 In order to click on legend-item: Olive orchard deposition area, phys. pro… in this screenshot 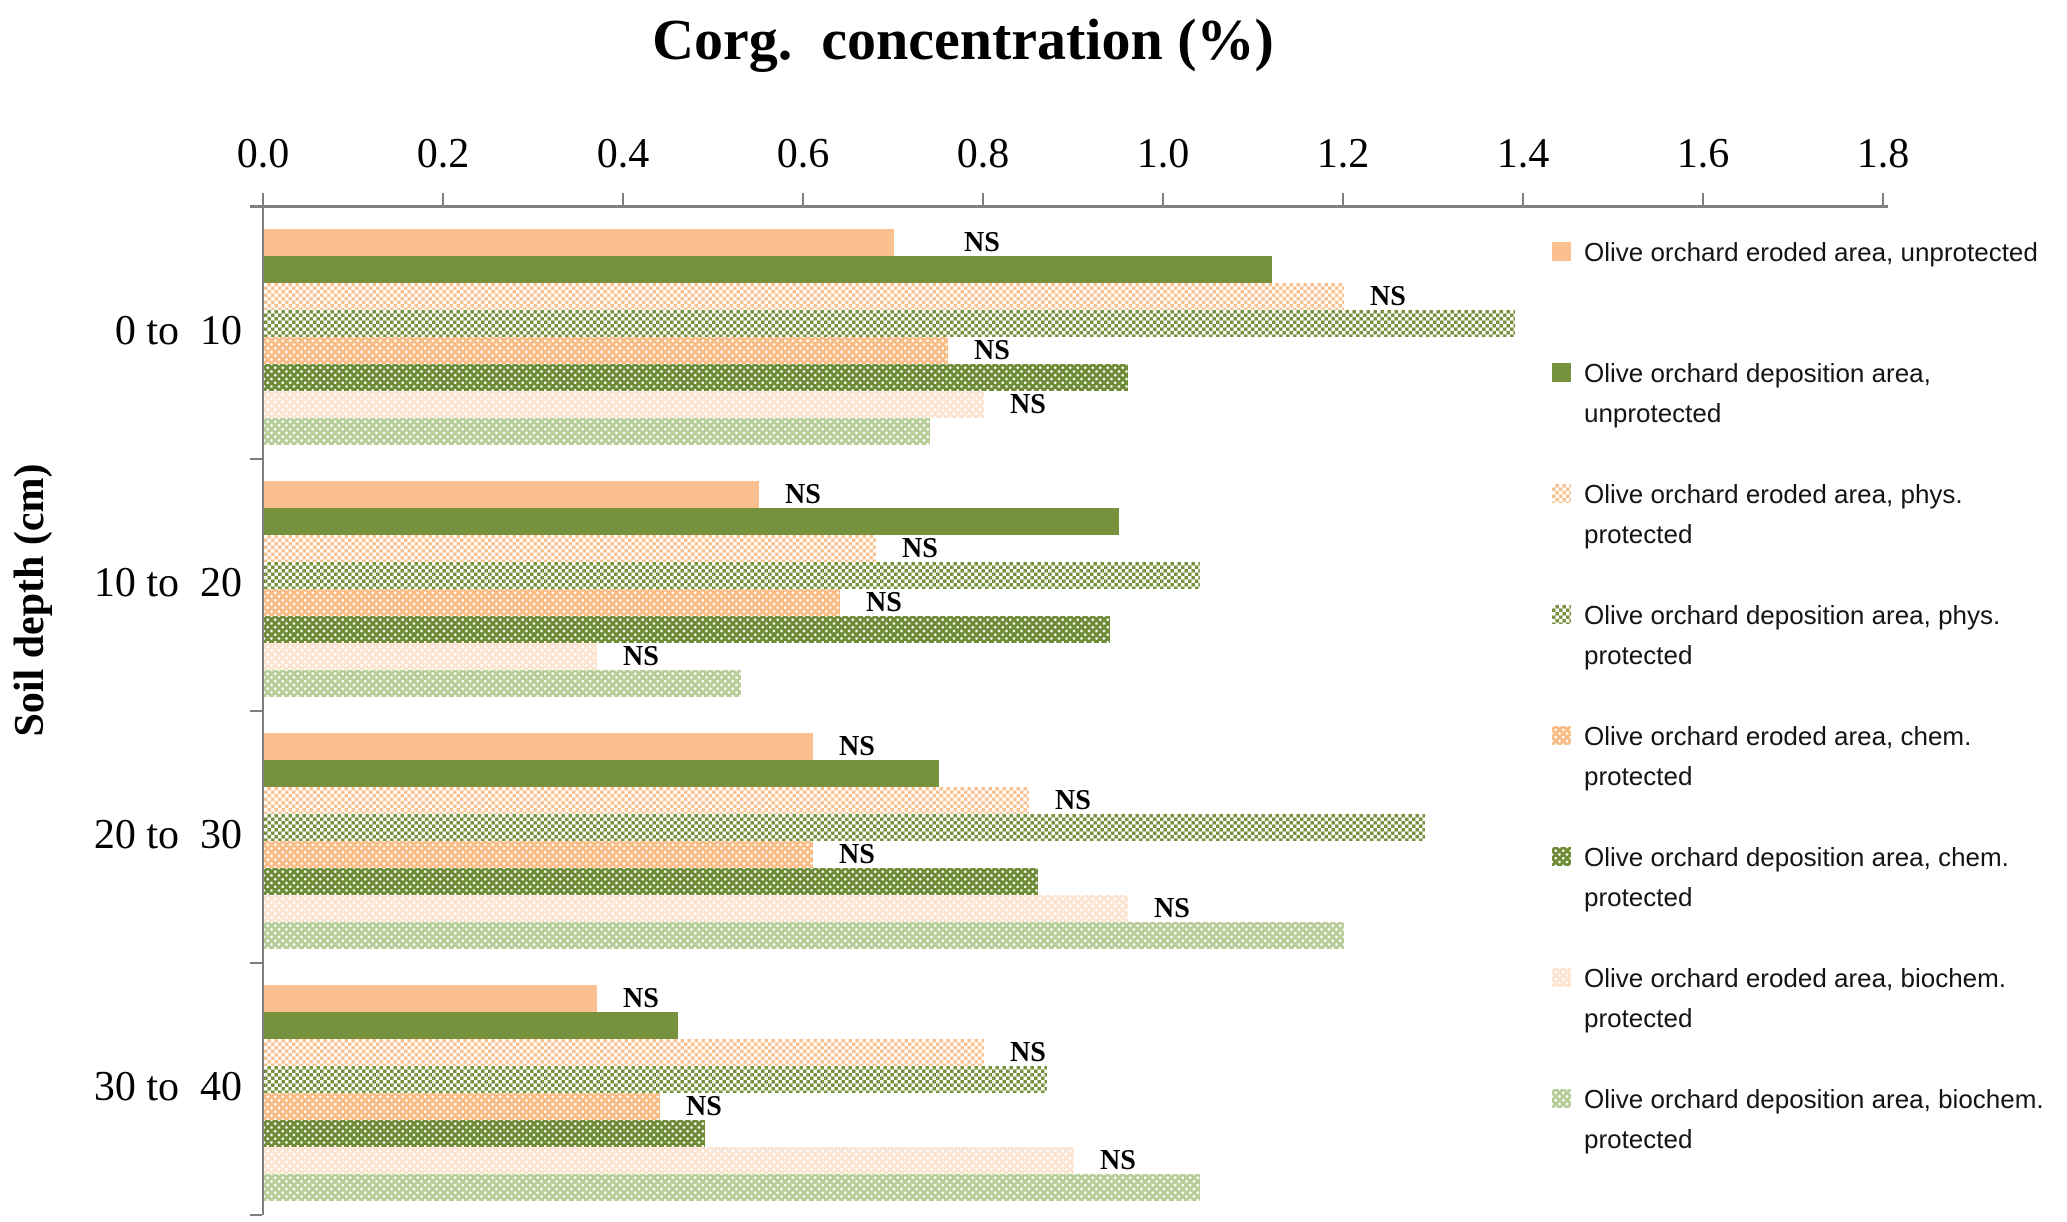, I will do `click(1804, 635)`.